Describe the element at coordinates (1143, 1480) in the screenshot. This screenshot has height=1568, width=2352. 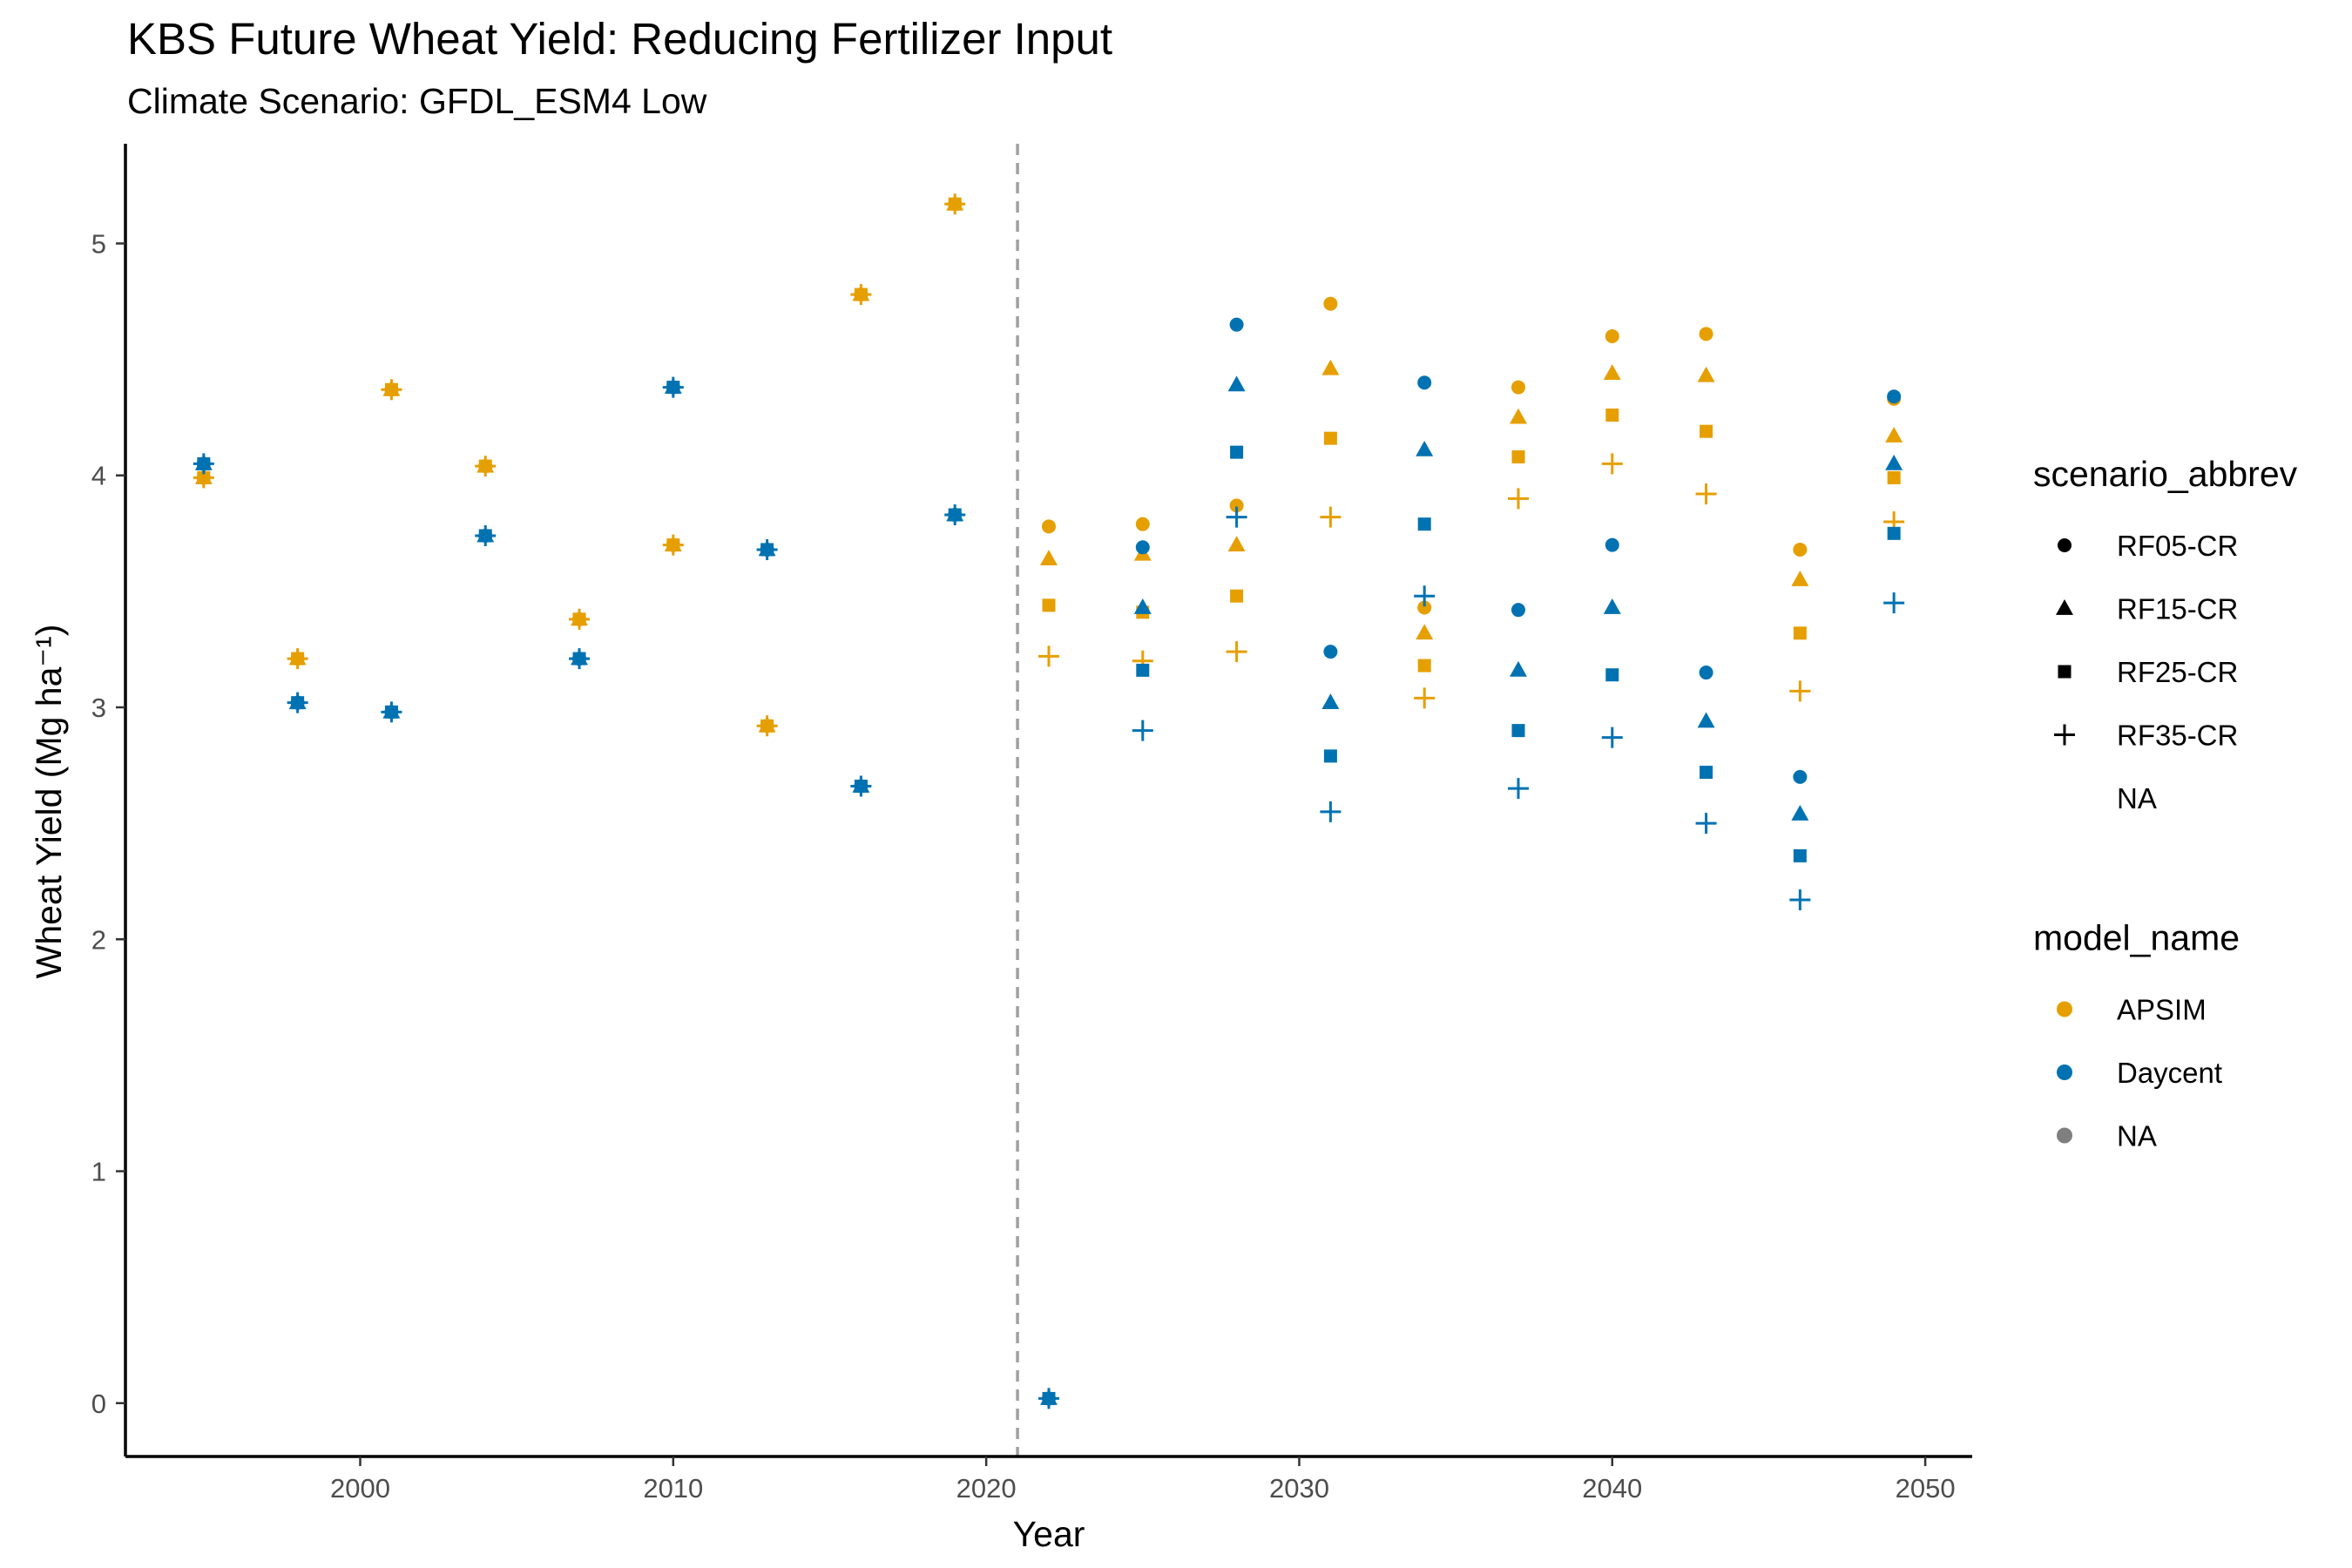
I see `x-axis-ticks: 2000 2010 2020 2030 2040 2050` at that location.